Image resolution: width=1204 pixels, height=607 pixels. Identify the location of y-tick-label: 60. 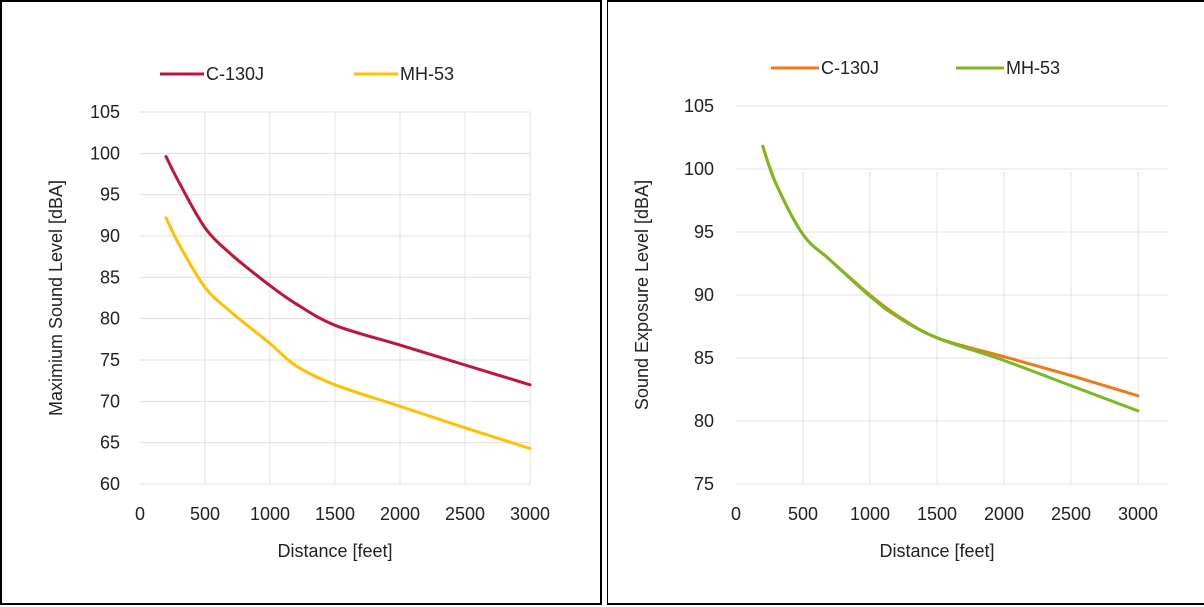
(110, 484).